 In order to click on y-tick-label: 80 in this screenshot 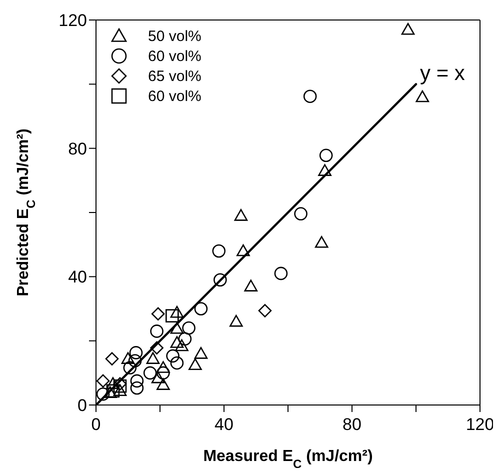, I will do `click(77, 148)`.